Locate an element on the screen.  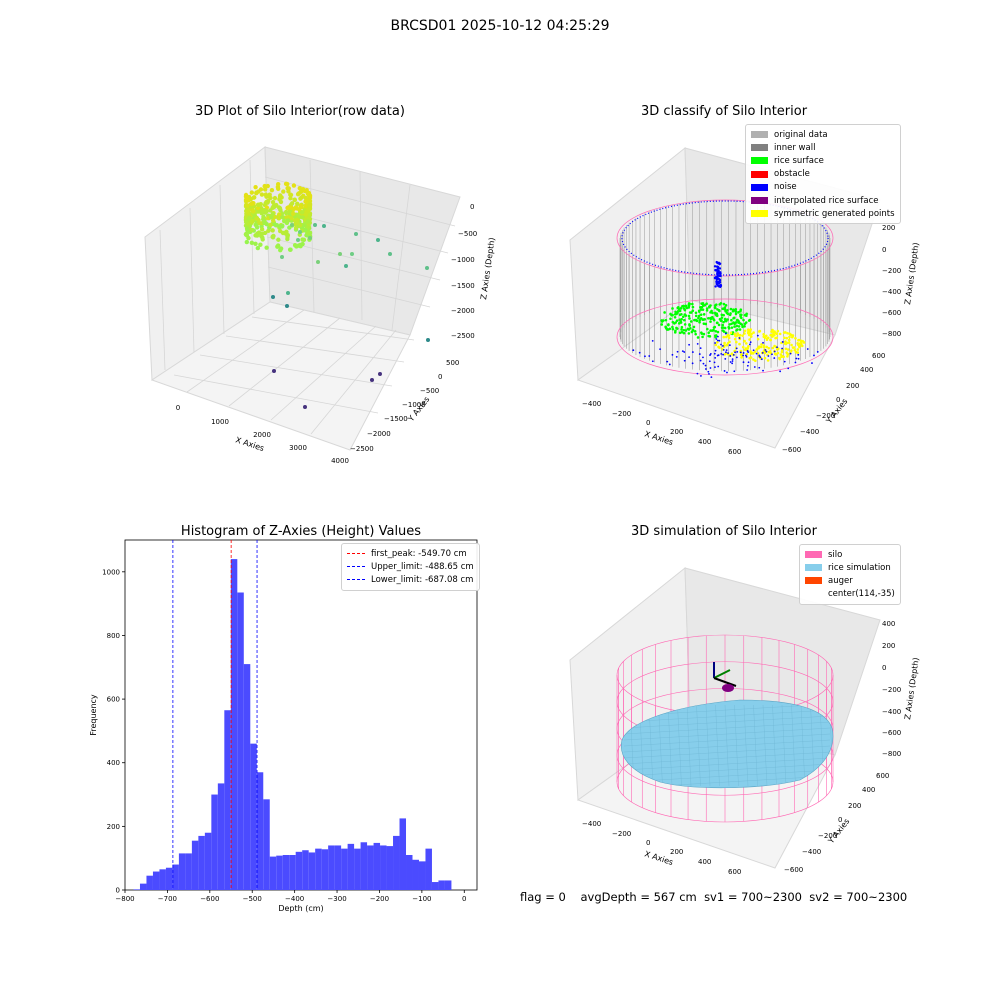
legend-item: auger is located at coordinates (850, 580).